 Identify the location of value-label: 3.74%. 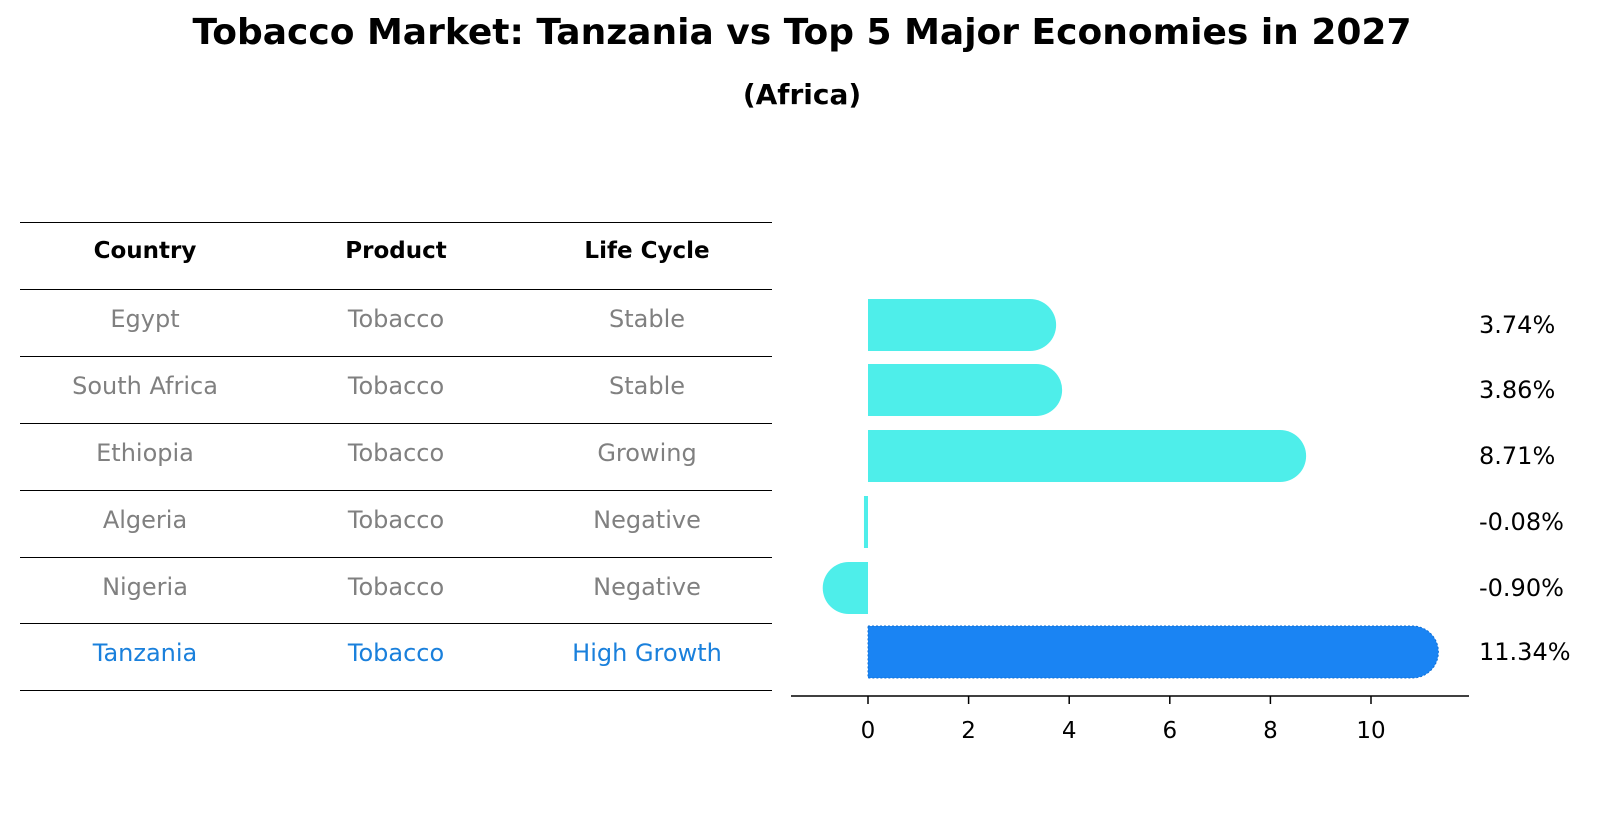
(1517, 325).